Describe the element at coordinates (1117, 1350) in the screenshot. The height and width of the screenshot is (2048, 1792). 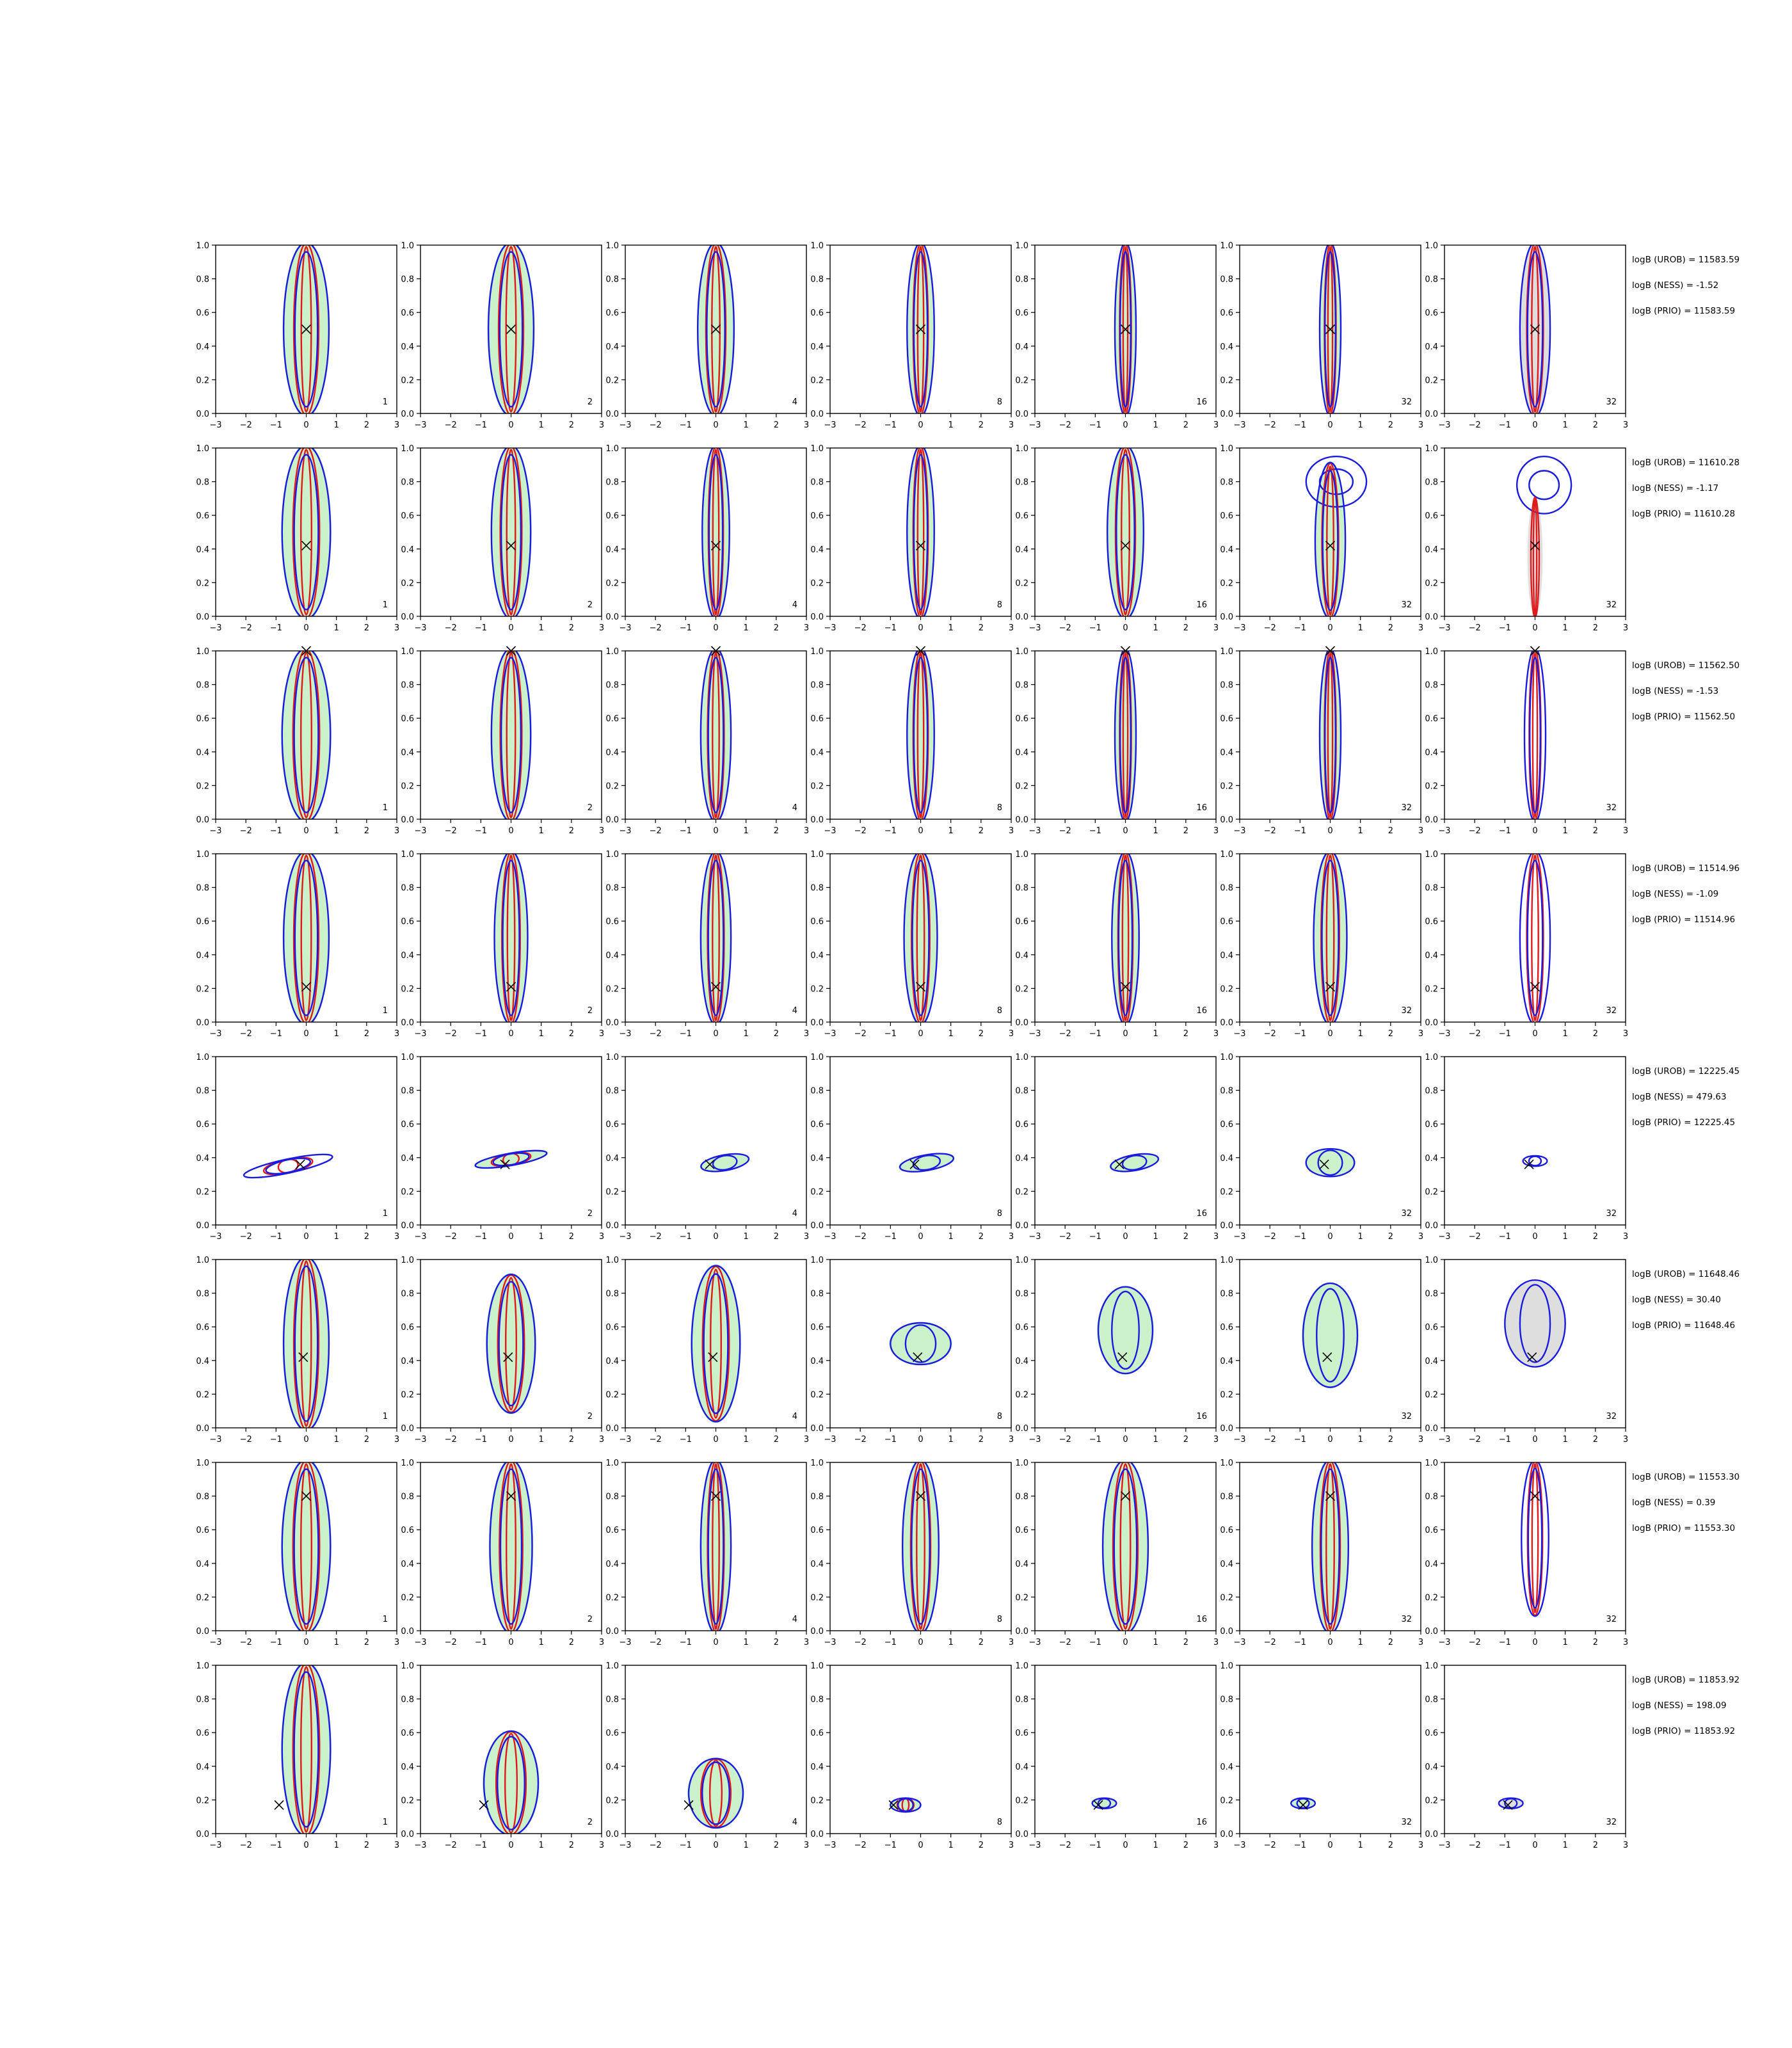
I see `panel-r6-c5: −3 −2 −1 0 1 2 3 0.0 0.2 0.4 0.6 0.8 1.0 16` at that location.